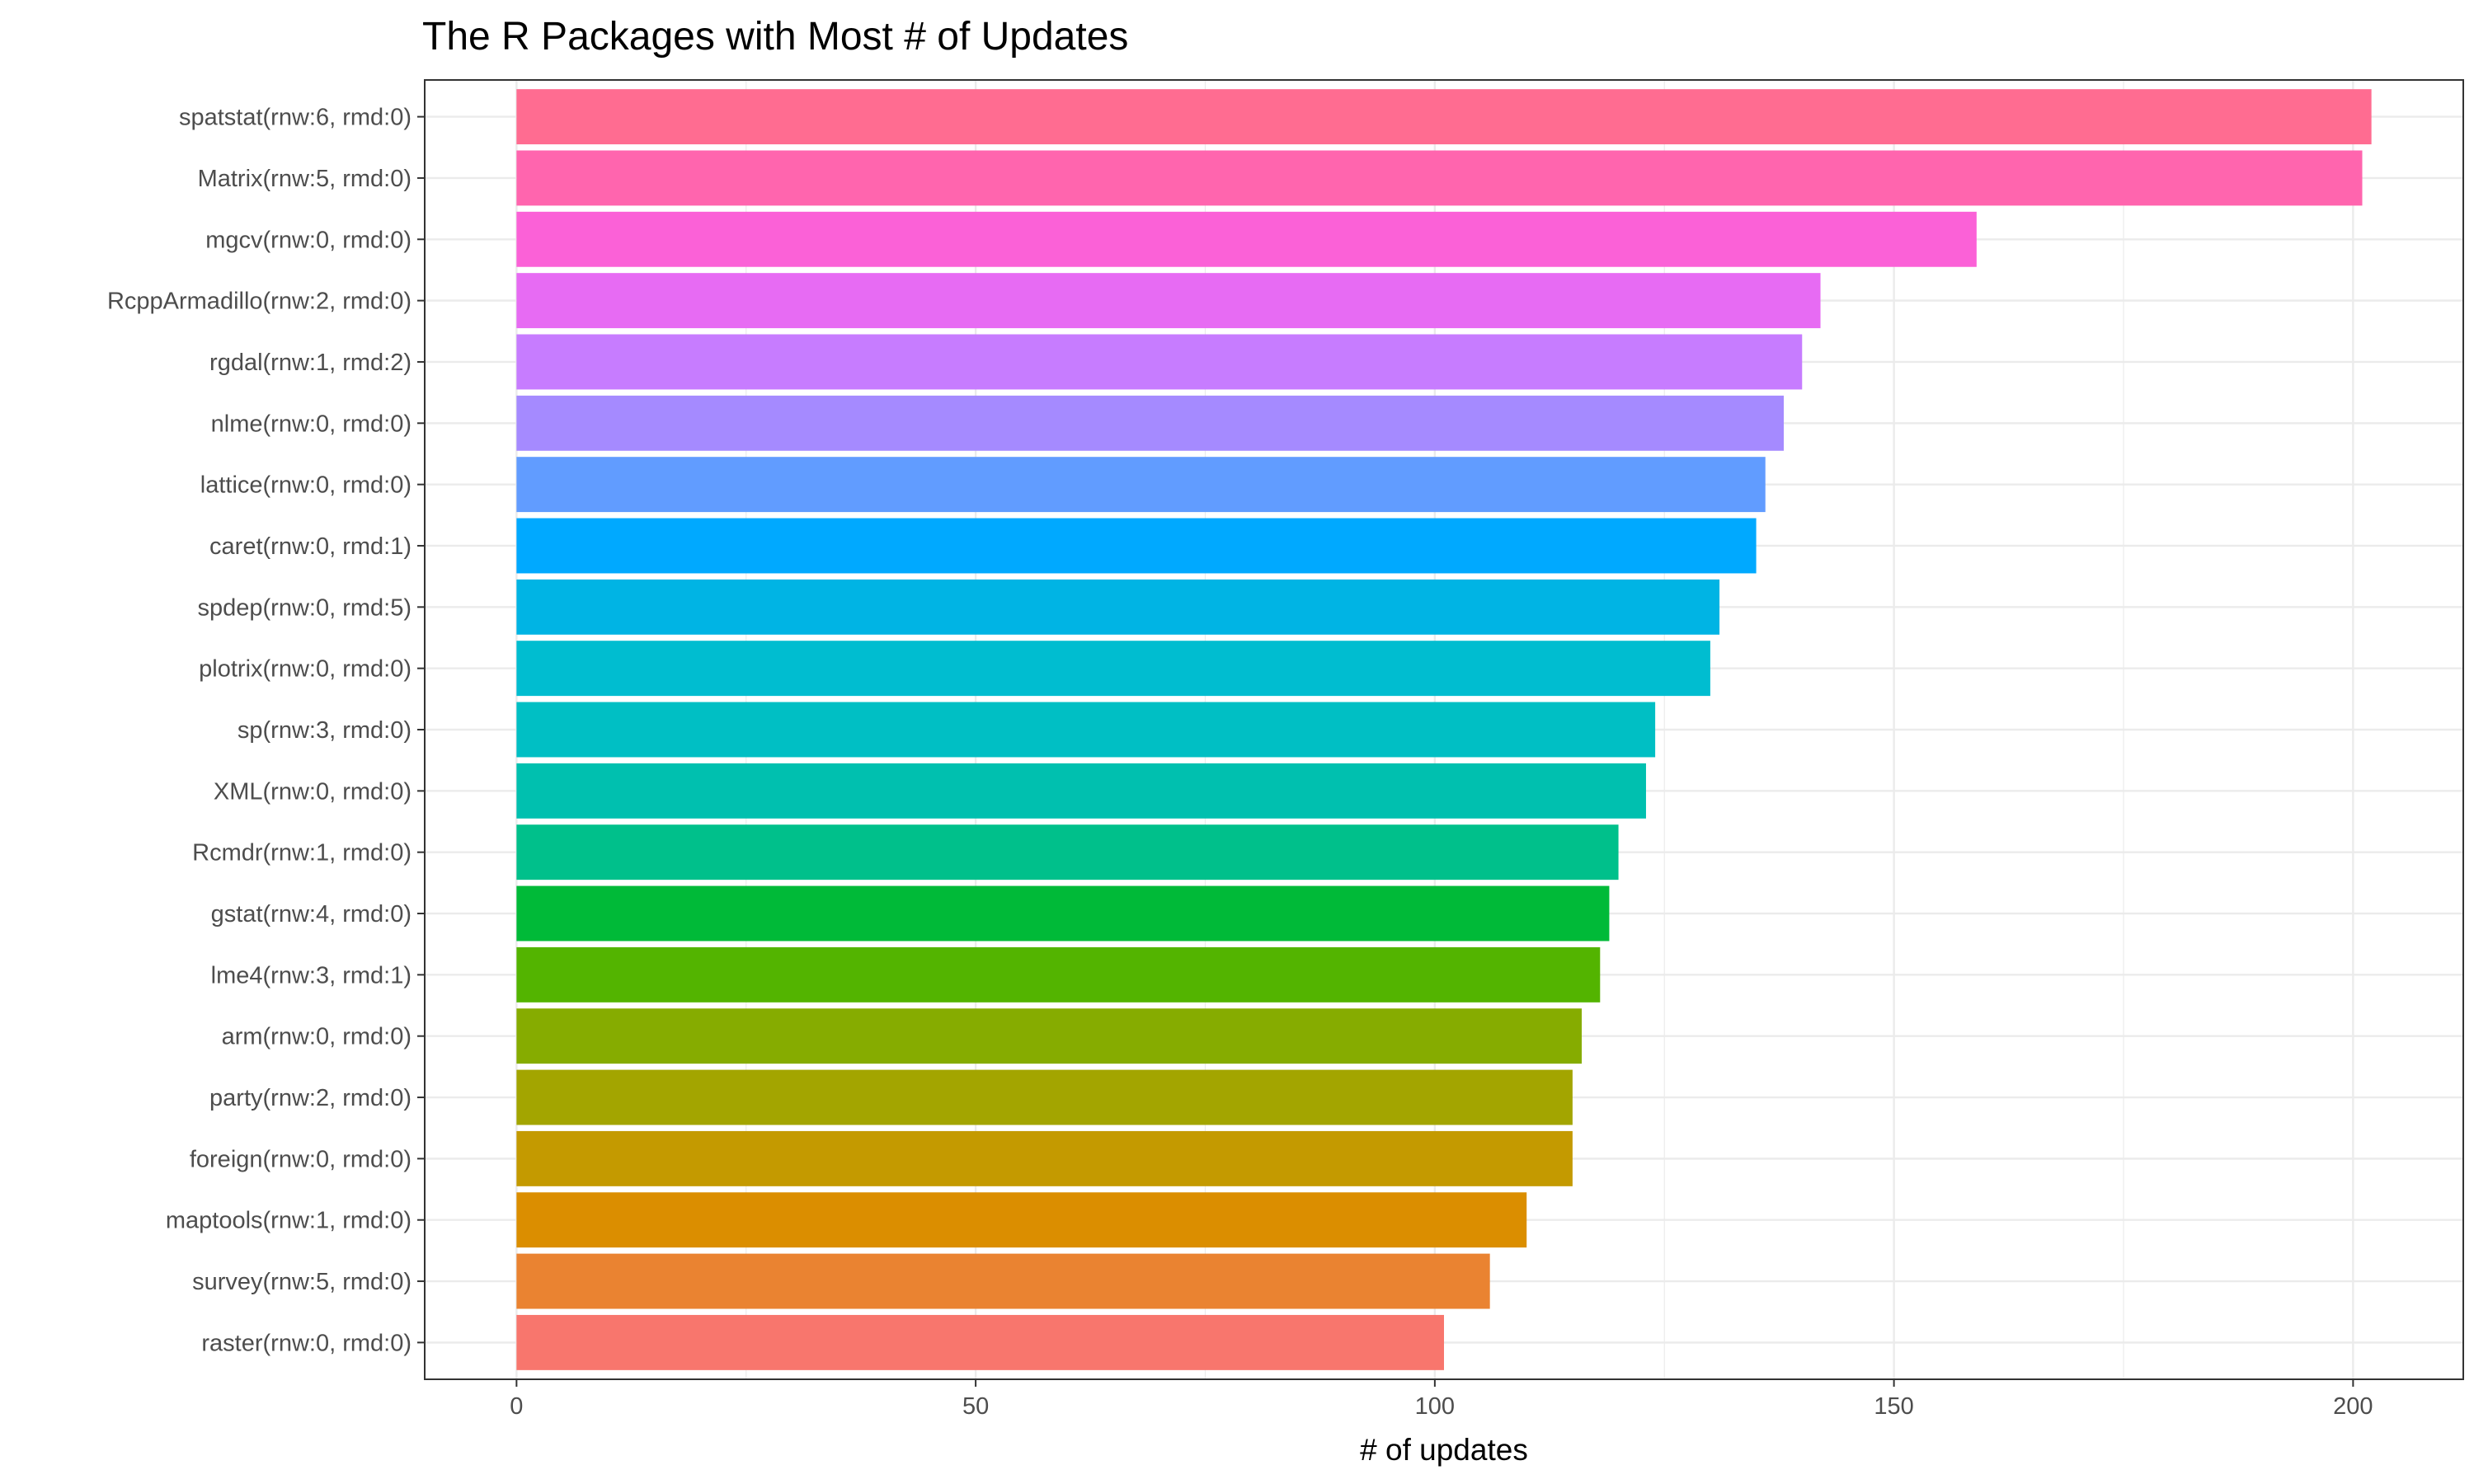 Image resolution: width=2474 pixels, height=1484 pixels. I want to click on y-tick-label: survey(rnw:5, rmd:0), so click(302, 1282).